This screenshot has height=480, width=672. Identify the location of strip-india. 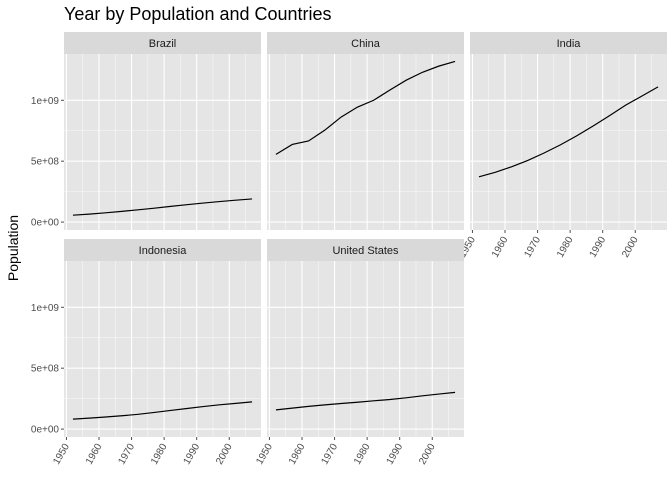
(568, 43).